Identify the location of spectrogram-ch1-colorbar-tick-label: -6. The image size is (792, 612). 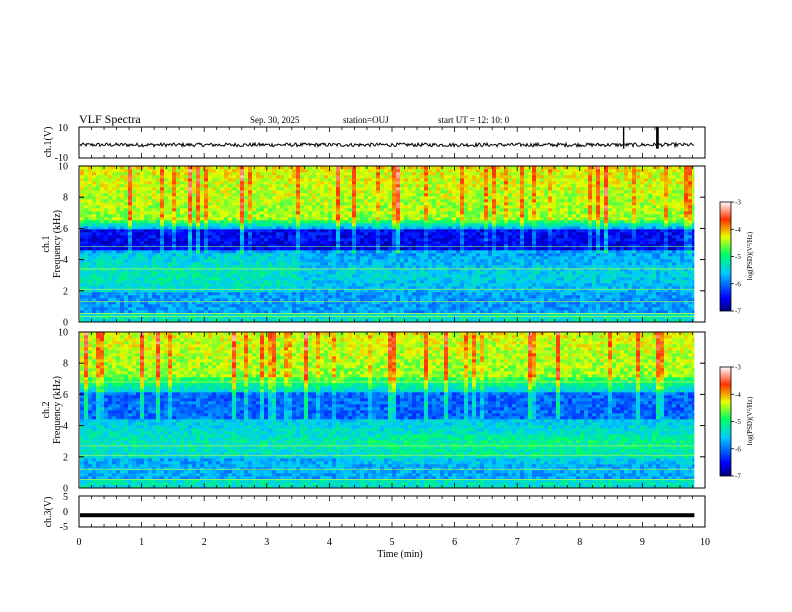
(738, 284).